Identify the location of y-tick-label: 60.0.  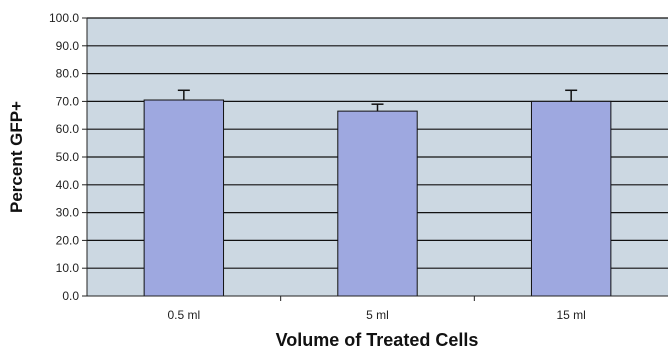
(68, 129).